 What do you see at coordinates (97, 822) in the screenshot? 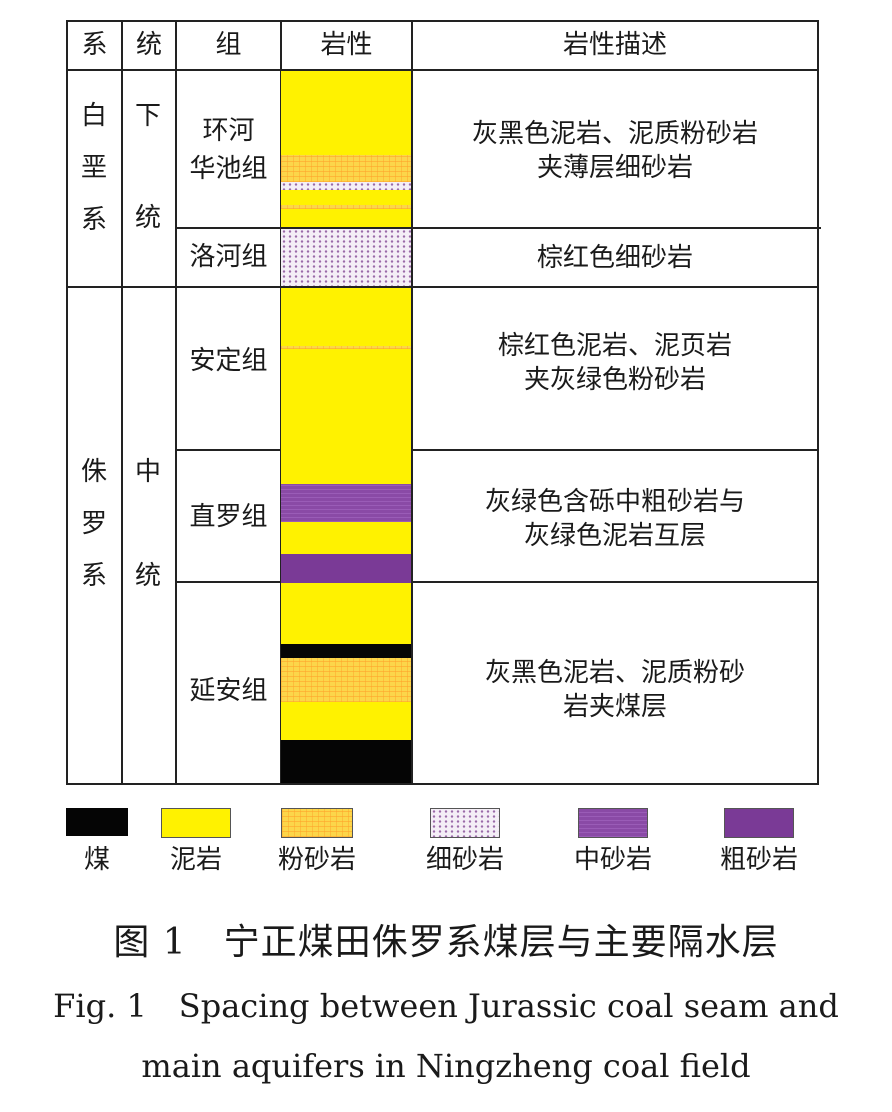
I see `legend-swatch-coal` at bounding box center [97, 822].